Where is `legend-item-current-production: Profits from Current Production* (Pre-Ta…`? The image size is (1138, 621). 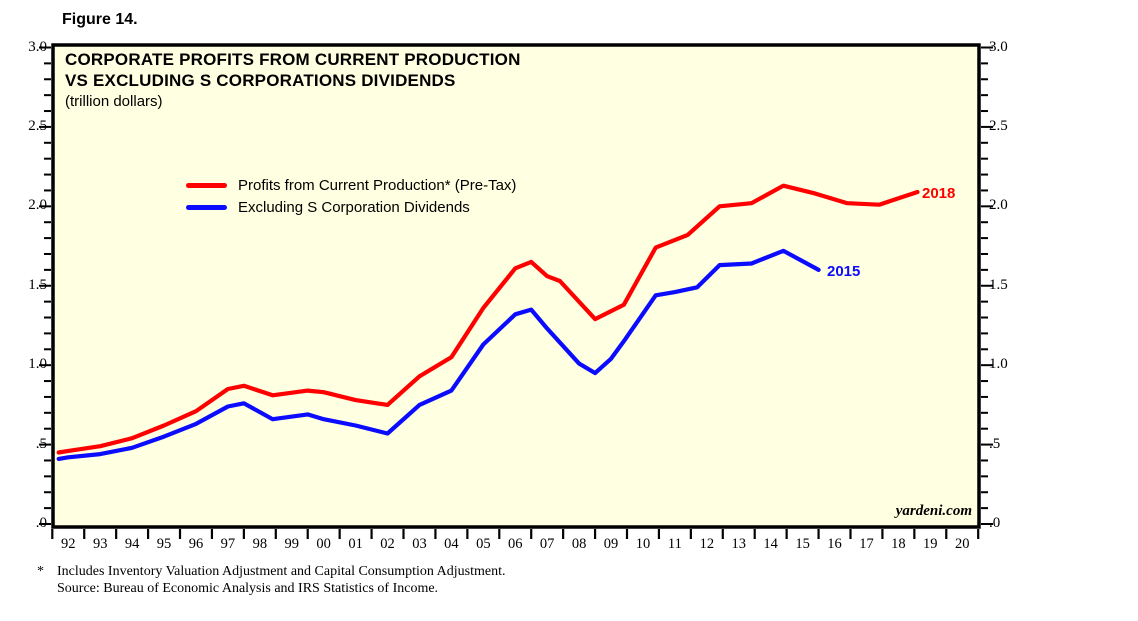 legend-item-current-production: Profits from Current Production* (Pre-Ta… is located at coordinates (351, 185).